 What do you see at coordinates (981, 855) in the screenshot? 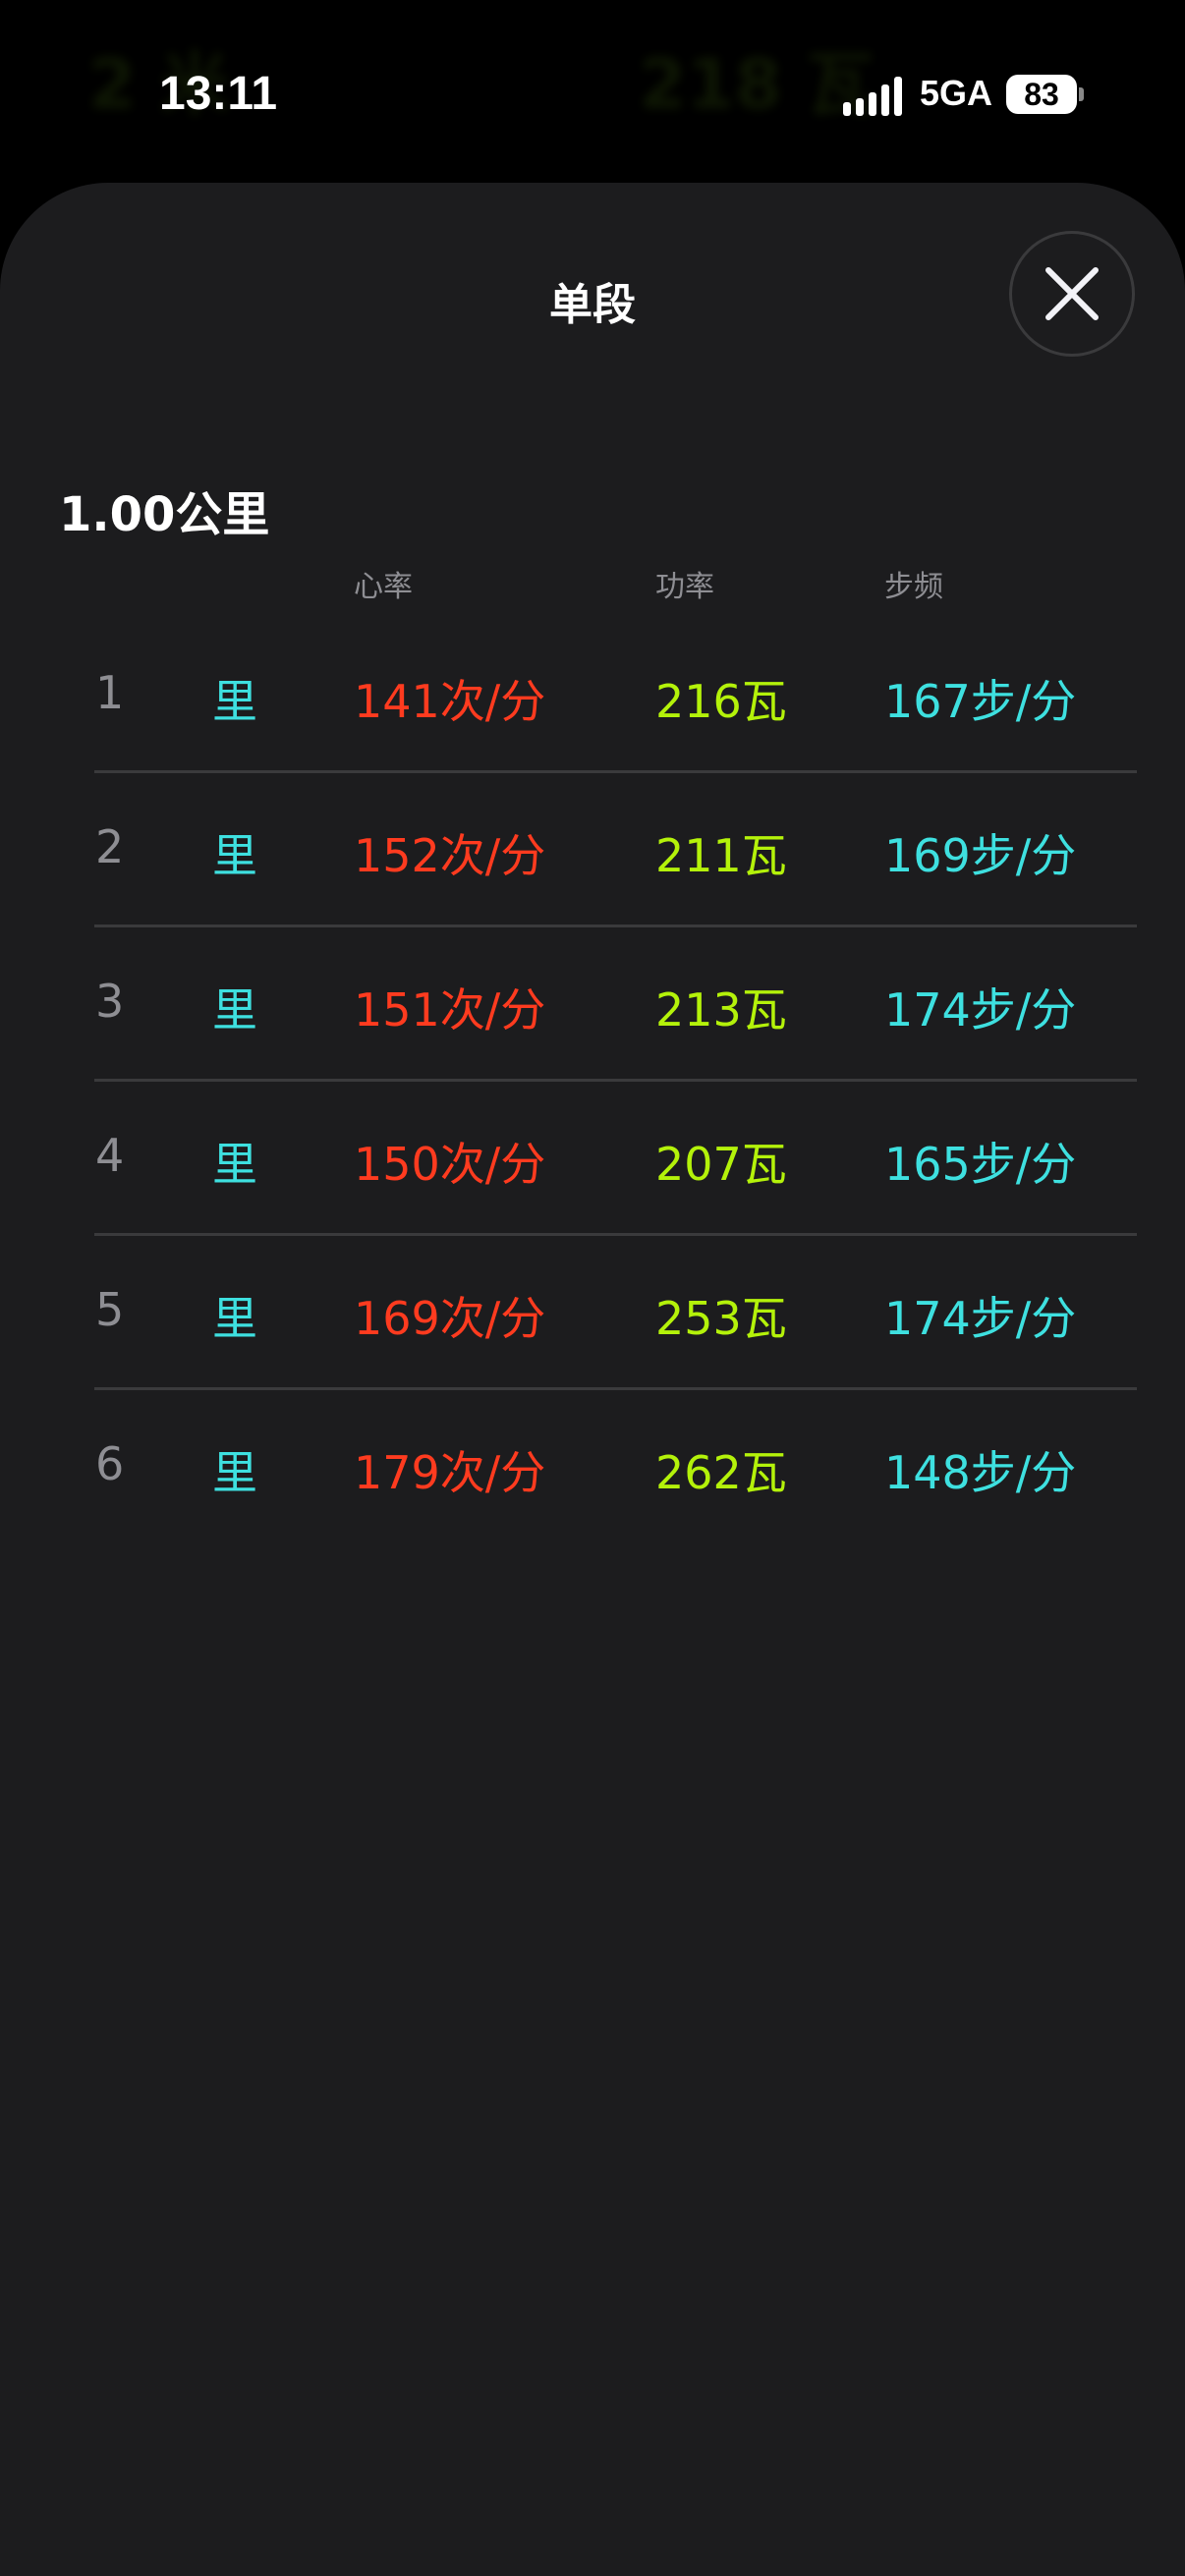
I see `cadence-value: 169步/分` at bounding box center [981, 855].